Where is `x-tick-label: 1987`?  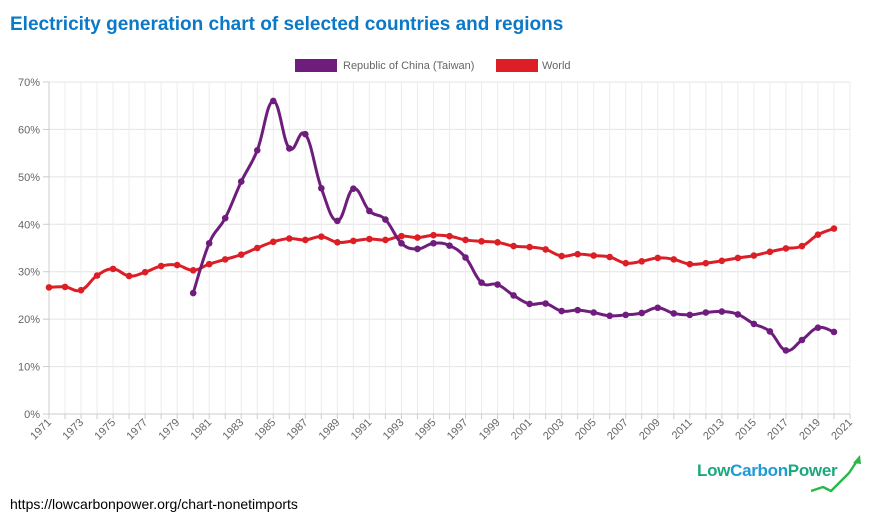 x-tick-label: 1987 is located at coordinates (298, 430).